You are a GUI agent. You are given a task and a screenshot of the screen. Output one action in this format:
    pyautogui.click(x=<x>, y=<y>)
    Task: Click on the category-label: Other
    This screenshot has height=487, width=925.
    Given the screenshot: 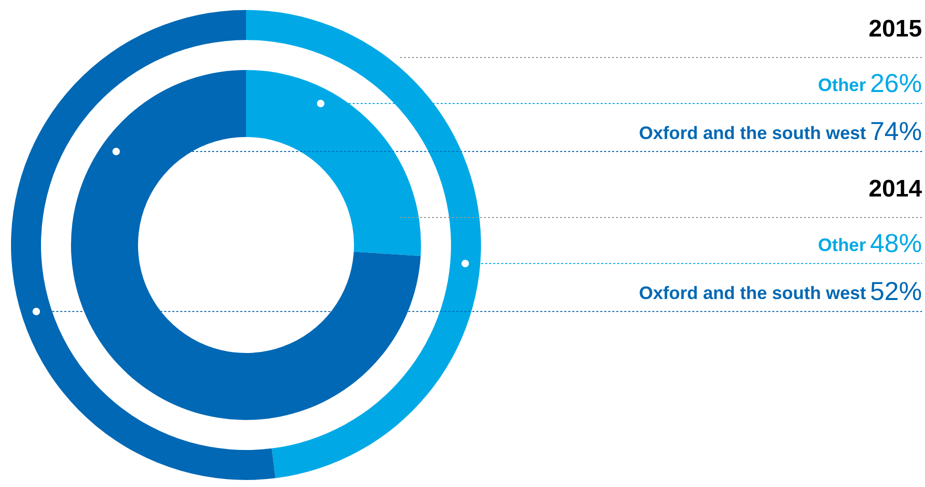 What is the action you would take?
    pyautogui.click(x=842, y=244)
    